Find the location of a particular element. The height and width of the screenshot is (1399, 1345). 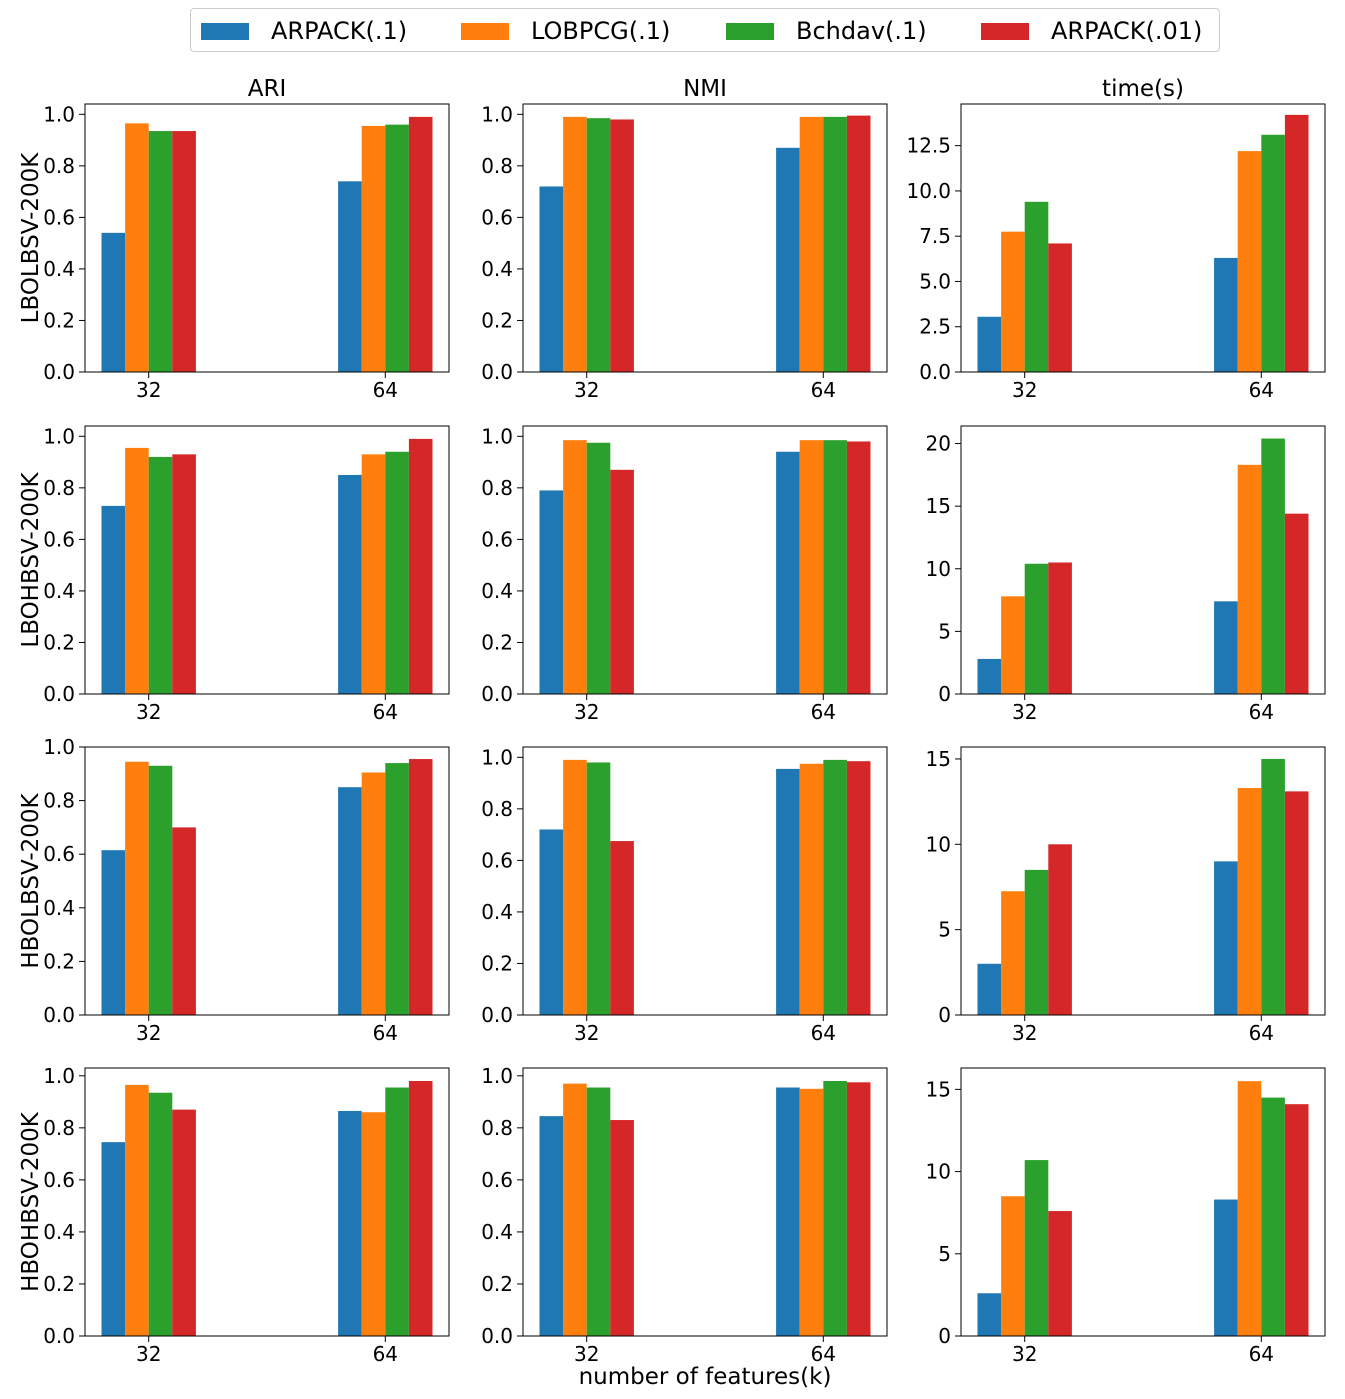

axes-frame-hbolbsv-200k-ari is located at coordinates (267, 881).